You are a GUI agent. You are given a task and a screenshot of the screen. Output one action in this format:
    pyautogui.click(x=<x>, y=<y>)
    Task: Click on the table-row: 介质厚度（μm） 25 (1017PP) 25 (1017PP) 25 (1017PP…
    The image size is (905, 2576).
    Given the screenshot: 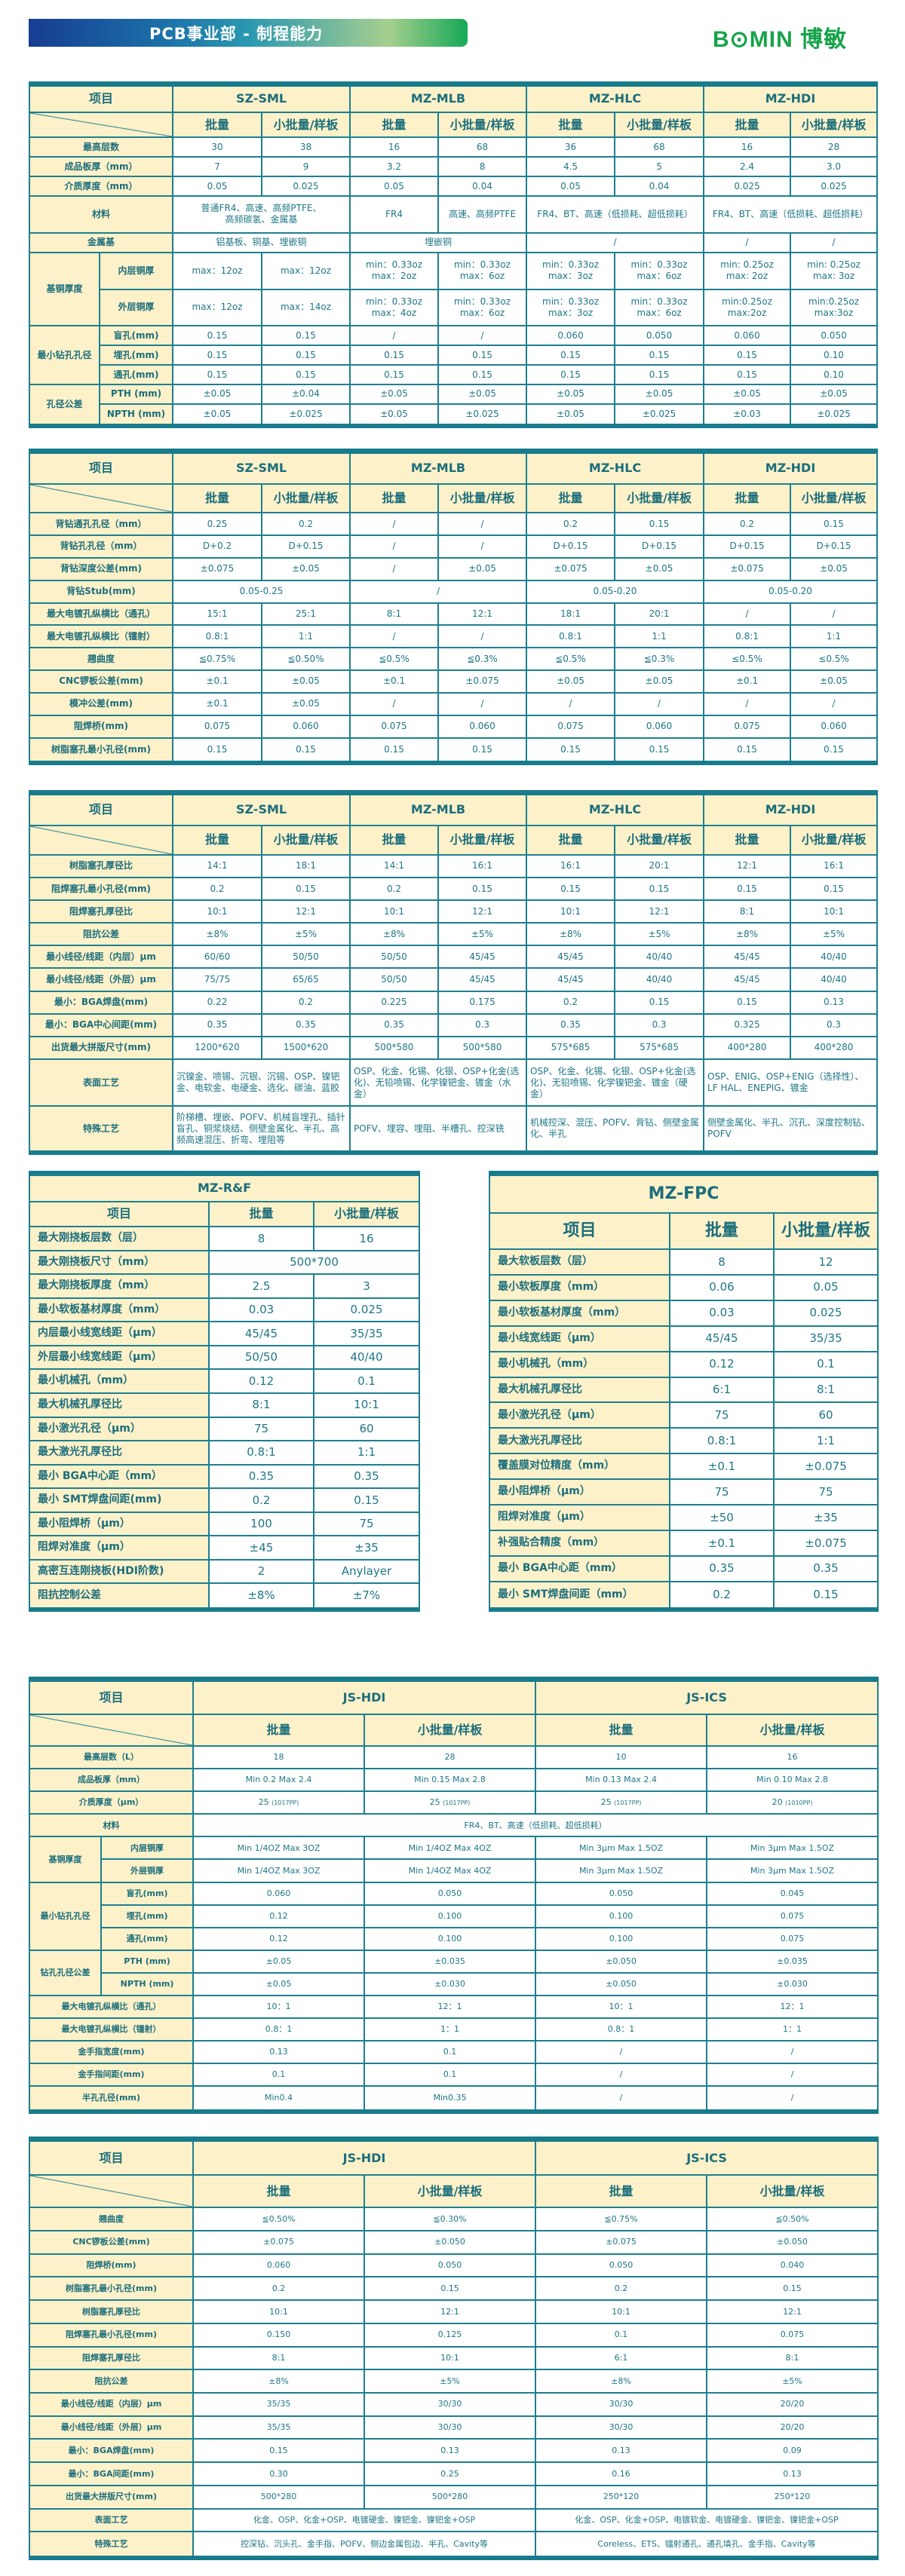 What is the action you would take?
    pyautogui.click(x=453, y=1802)
    